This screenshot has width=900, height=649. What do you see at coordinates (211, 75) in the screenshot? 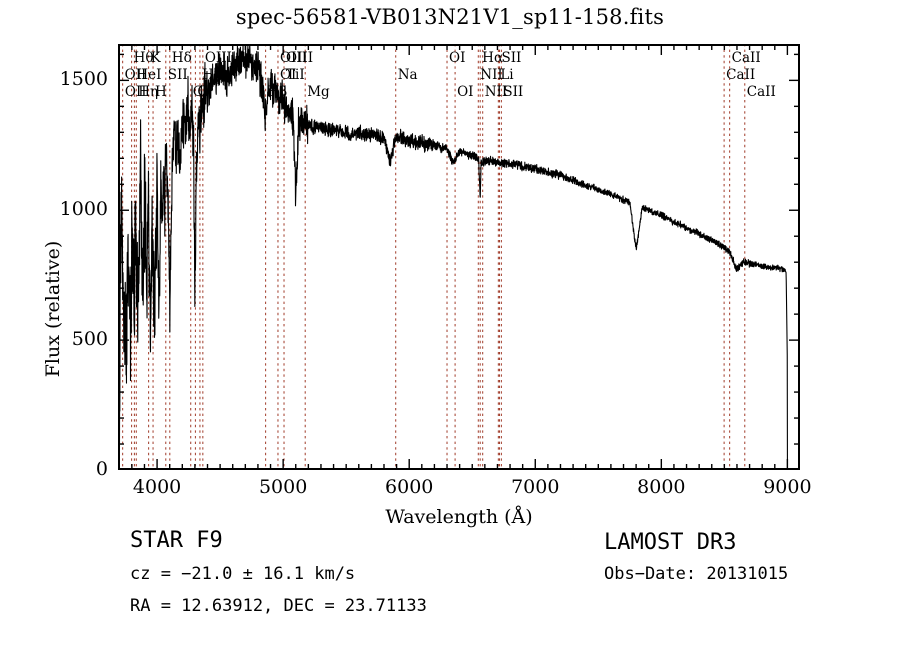
I see `spectral-line-label: Hγ` at bounding box center [211, 75].